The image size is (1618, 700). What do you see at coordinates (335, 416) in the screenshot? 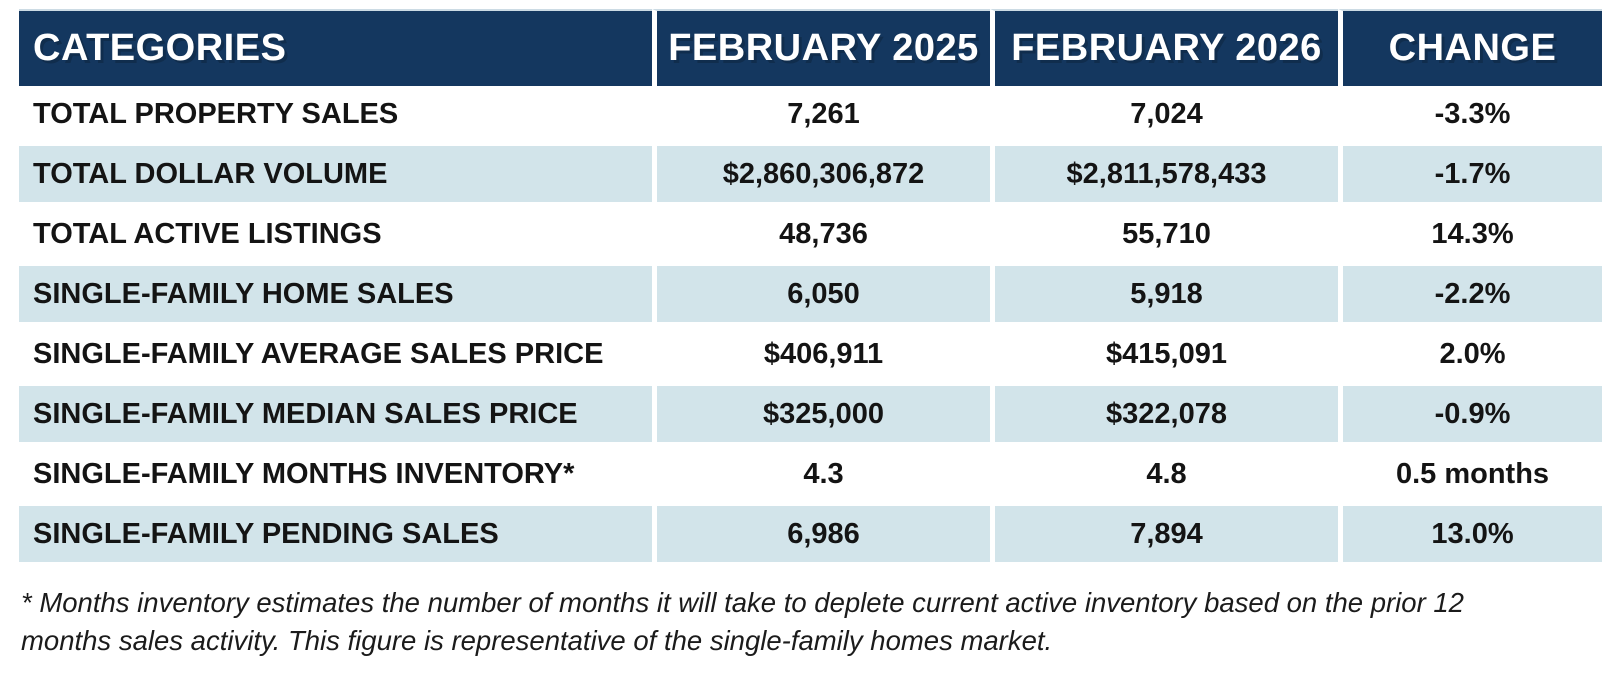
I see `category-cell: SINGLE-FAMILY MEDIAN SALES PRICE` at bounding box center [335, 416].